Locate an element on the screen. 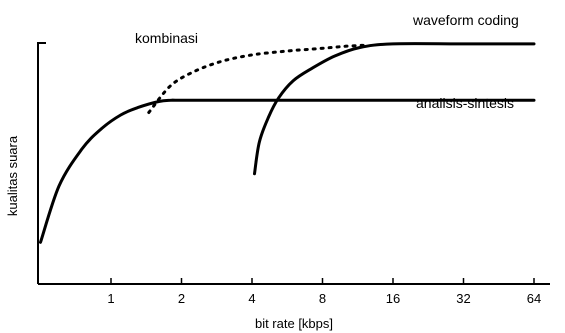  x-axis-title: bit rate [kbps] is located at coordinates (294, 323).